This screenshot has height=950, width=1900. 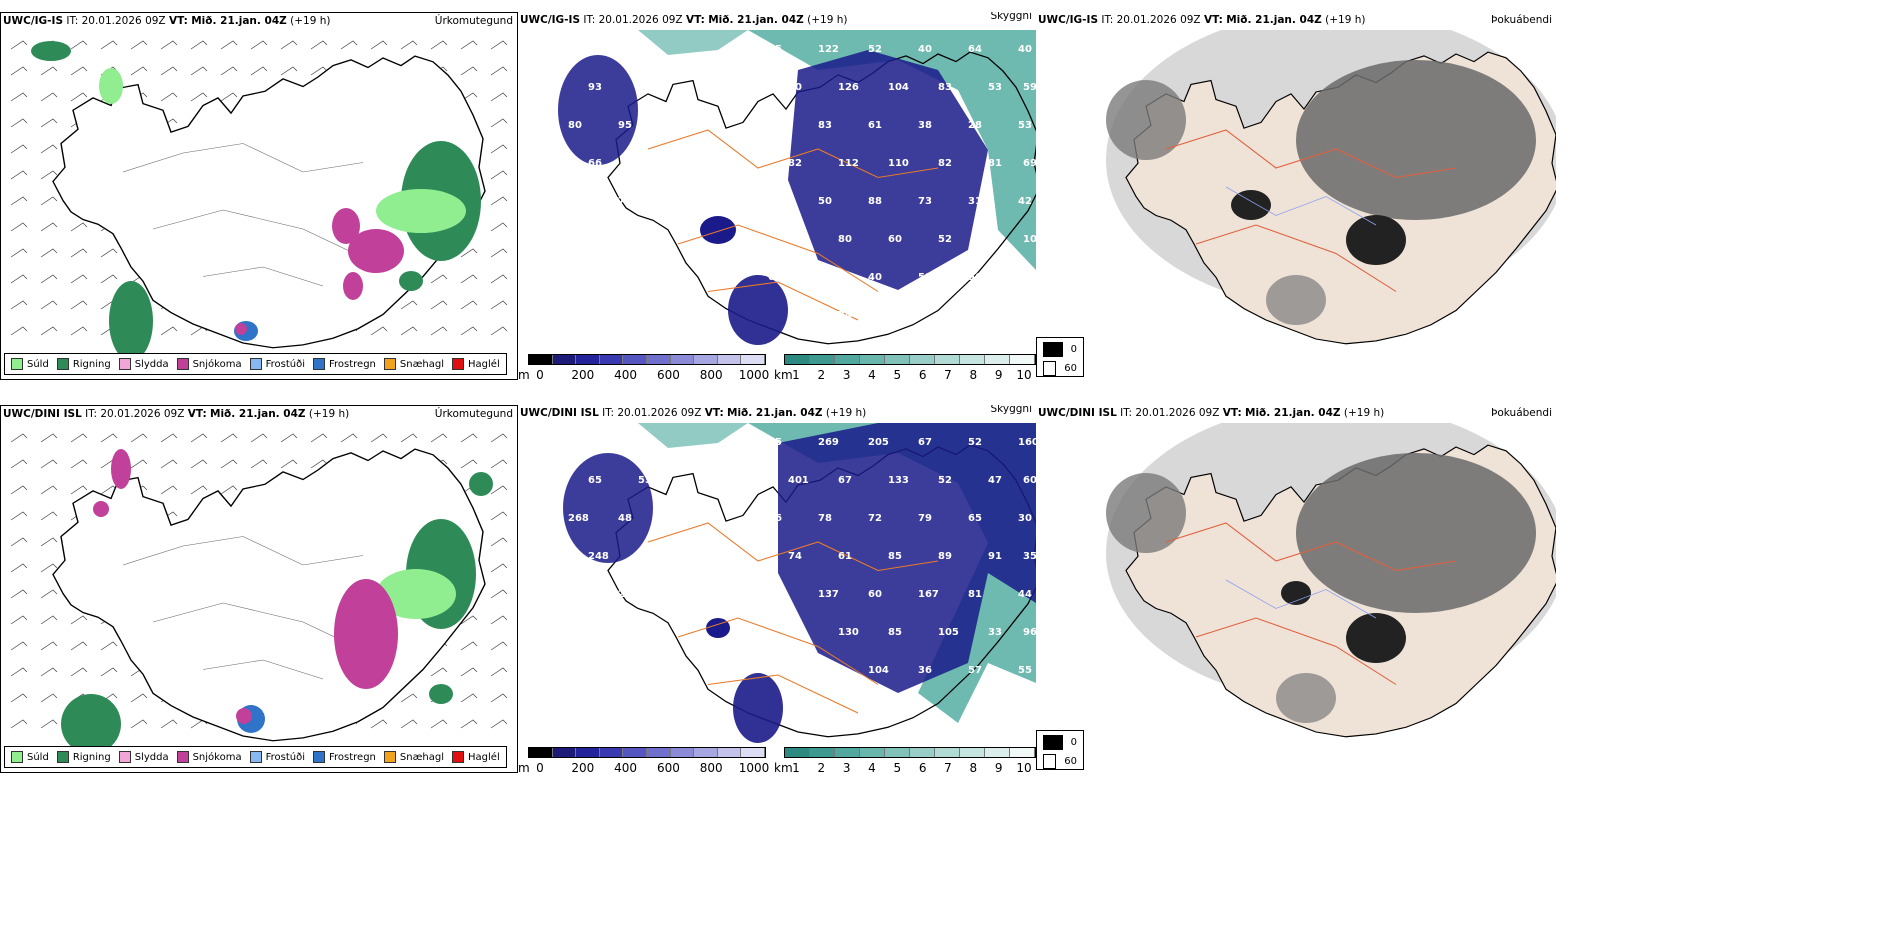 I want to click on visibility-colorbar: km 1 2 3 4 5 6 7 8 9 10, so click(x=905, y=760).